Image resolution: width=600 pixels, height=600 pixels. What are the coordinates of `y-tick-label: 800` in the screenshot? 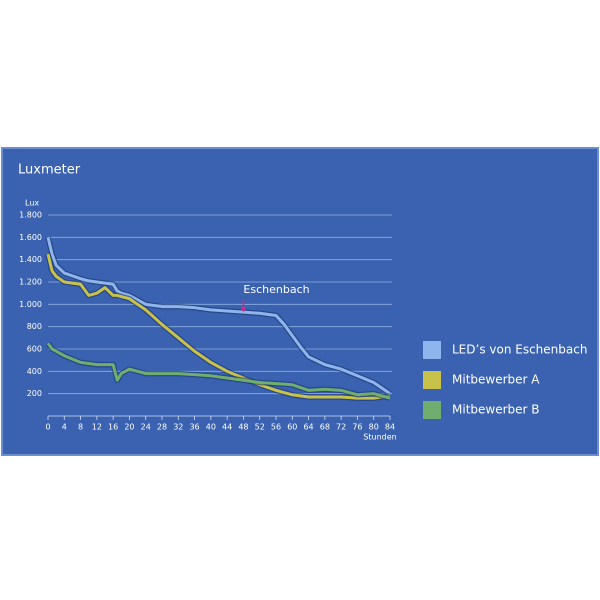 It's located at (34, 326).